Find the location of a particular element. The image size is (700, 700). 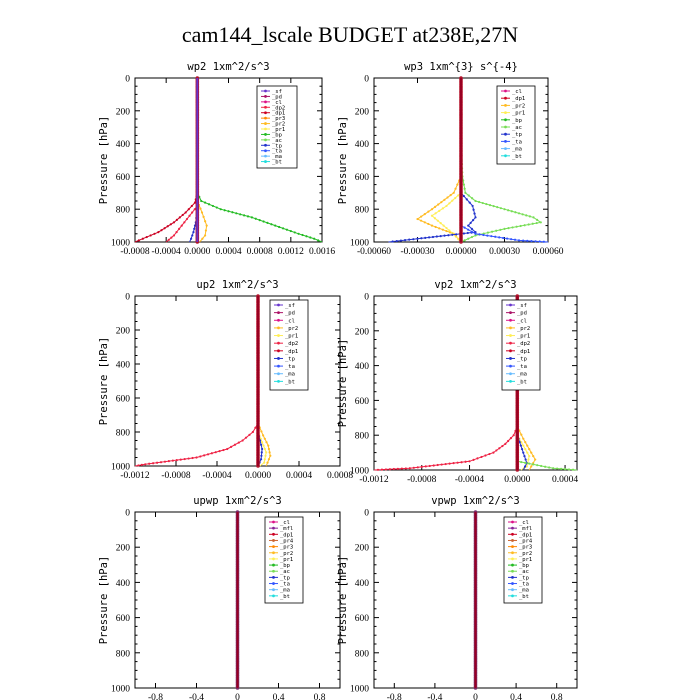

legend: _sf _pd_cl _pr2 _pr1_dp2 _dp1_tp _ta _ma_bt is located at coordinates (521, 345).